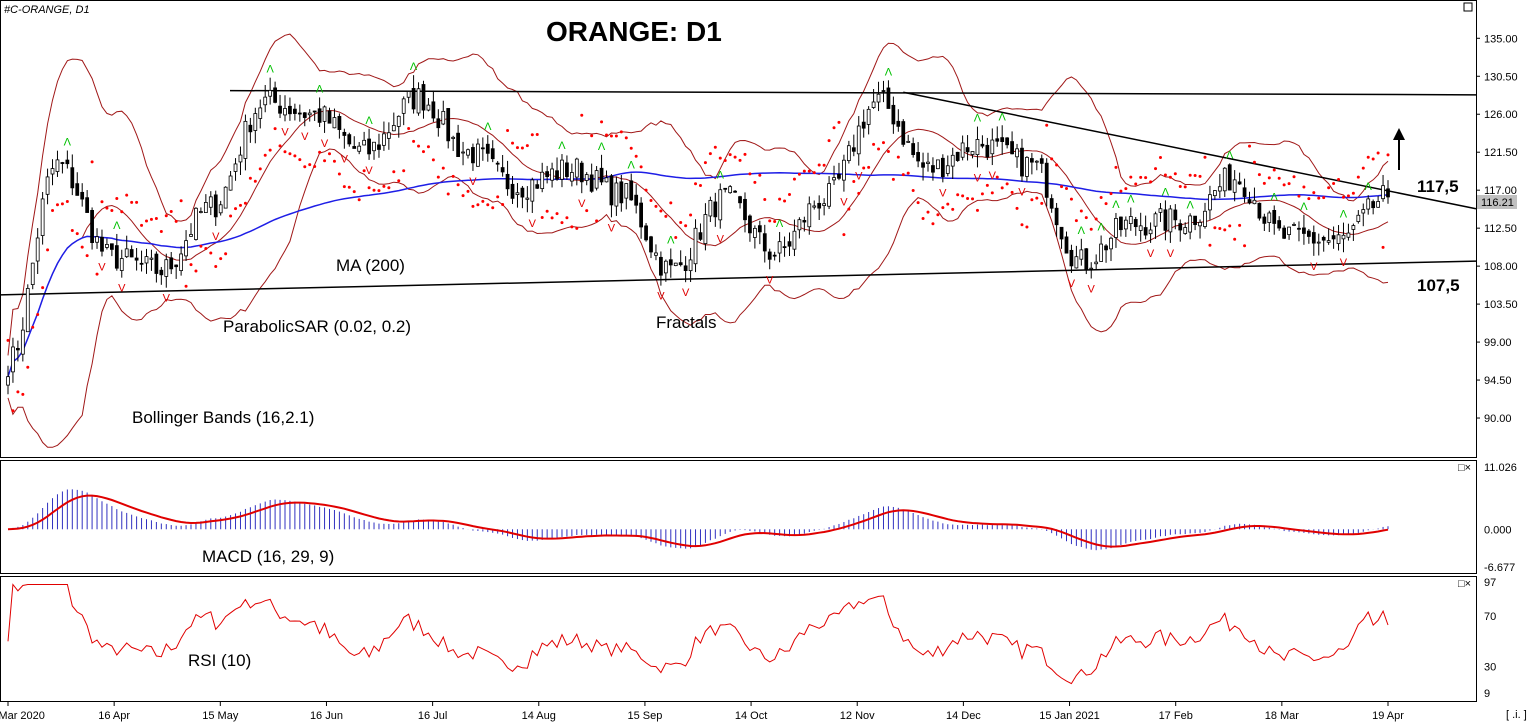 This screenshot has width=1536, height=724. What do you see at coordinates (219, 660) in the screenshot?
I see `rsi-label: RSI (10)` at bounding box center [219, 660].